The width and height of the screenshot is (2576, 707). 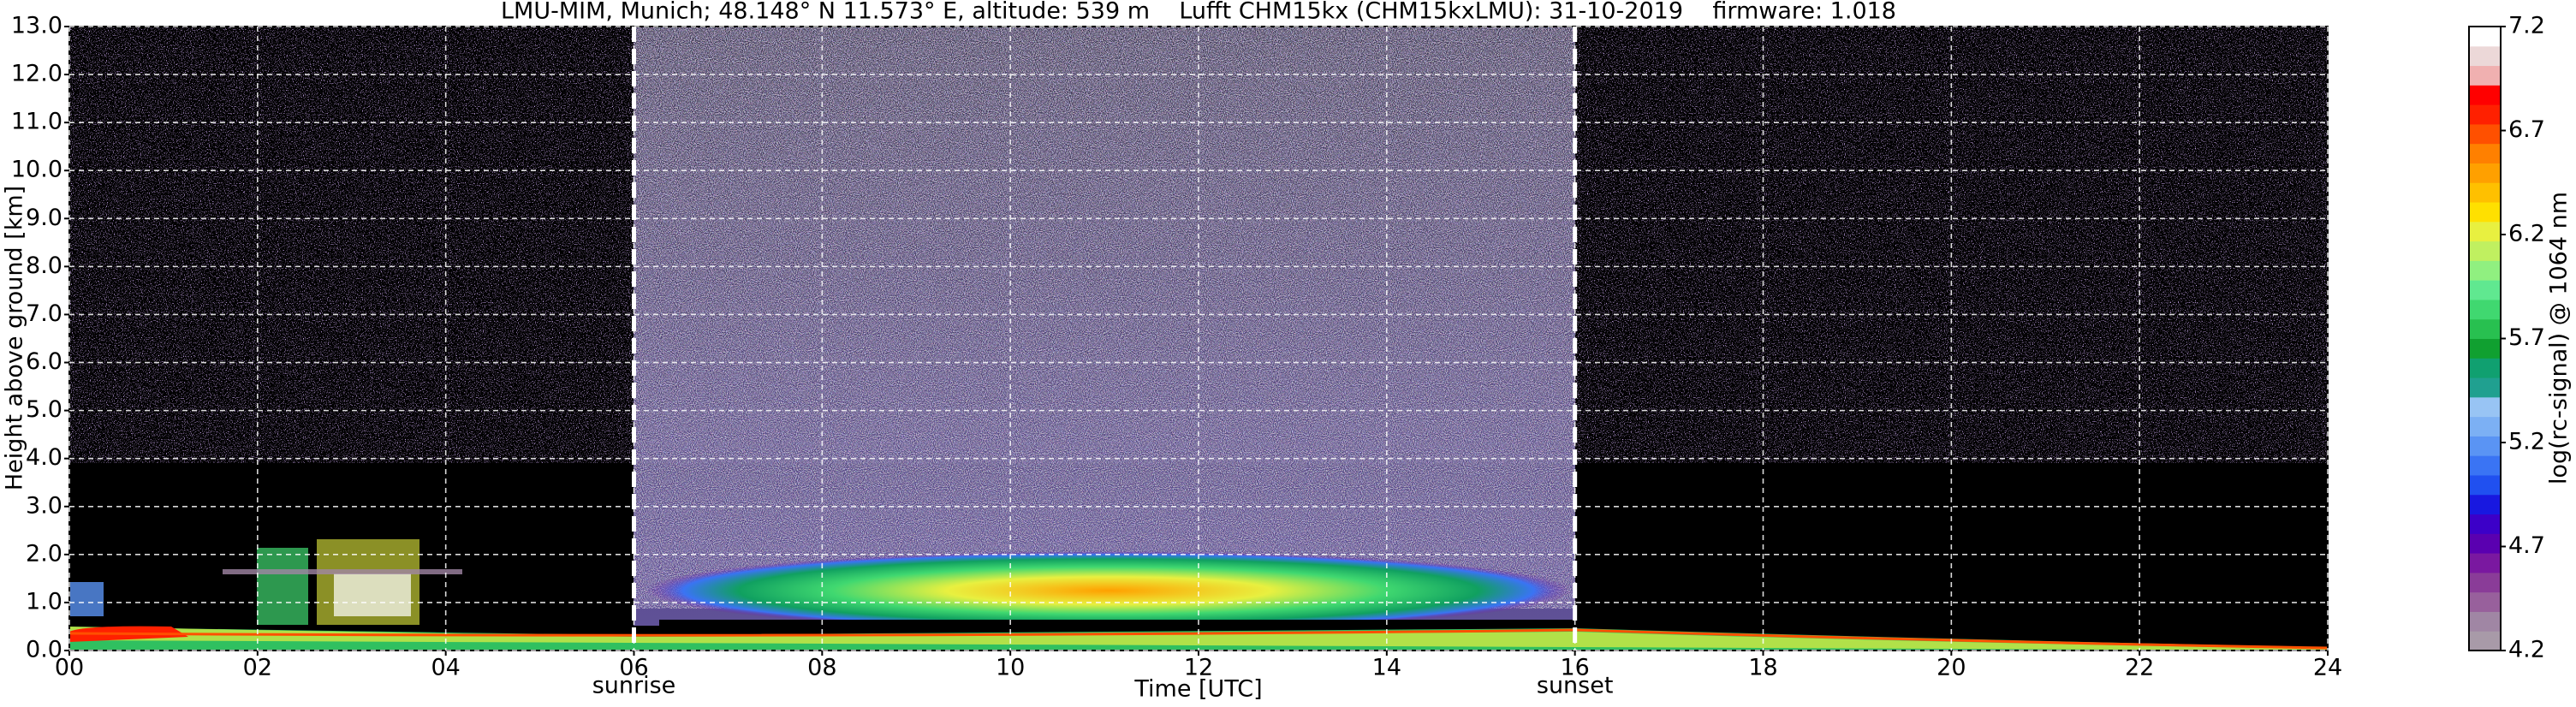 I want to click on colorbar-tick-label: 6.7, so click(x=2526, y=129).